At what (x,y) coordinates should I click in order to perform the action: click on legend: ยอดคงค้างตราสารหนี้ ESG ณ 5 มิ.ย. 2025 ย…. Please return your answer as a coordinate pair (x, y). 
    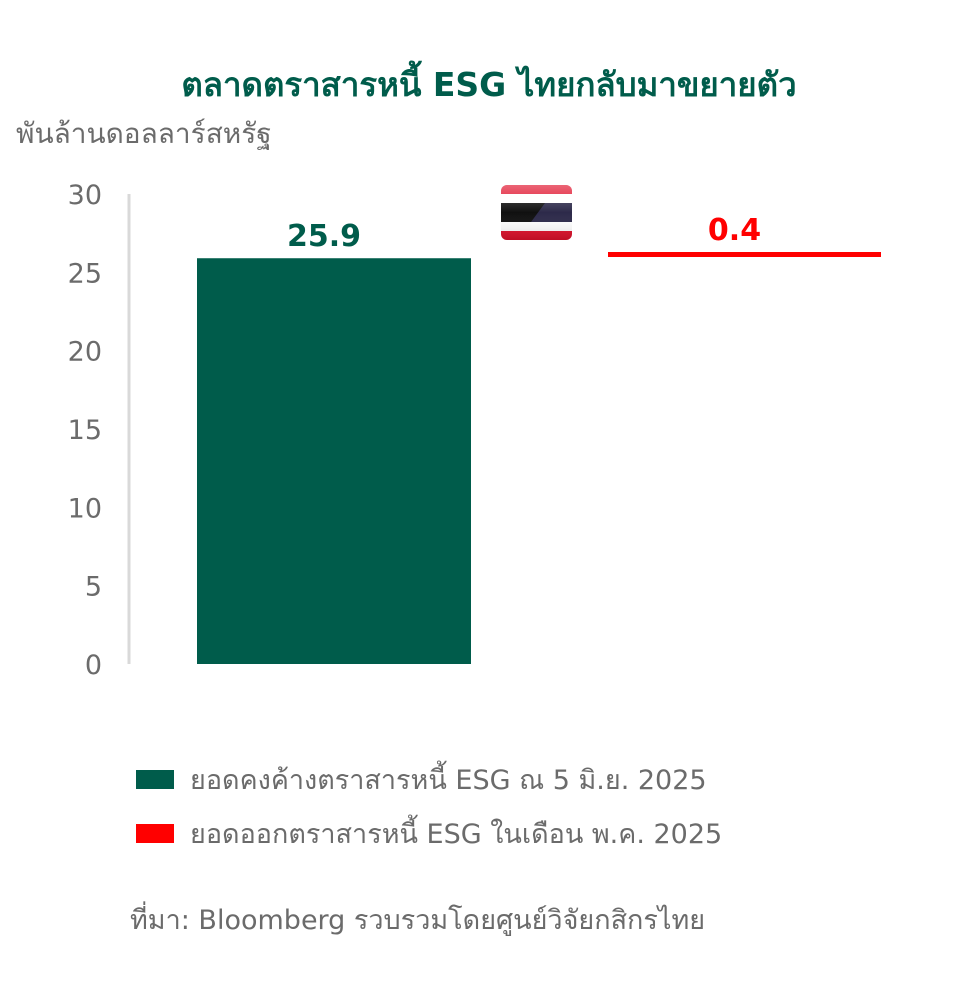
    Looking at the image, I should click on (429, 806).